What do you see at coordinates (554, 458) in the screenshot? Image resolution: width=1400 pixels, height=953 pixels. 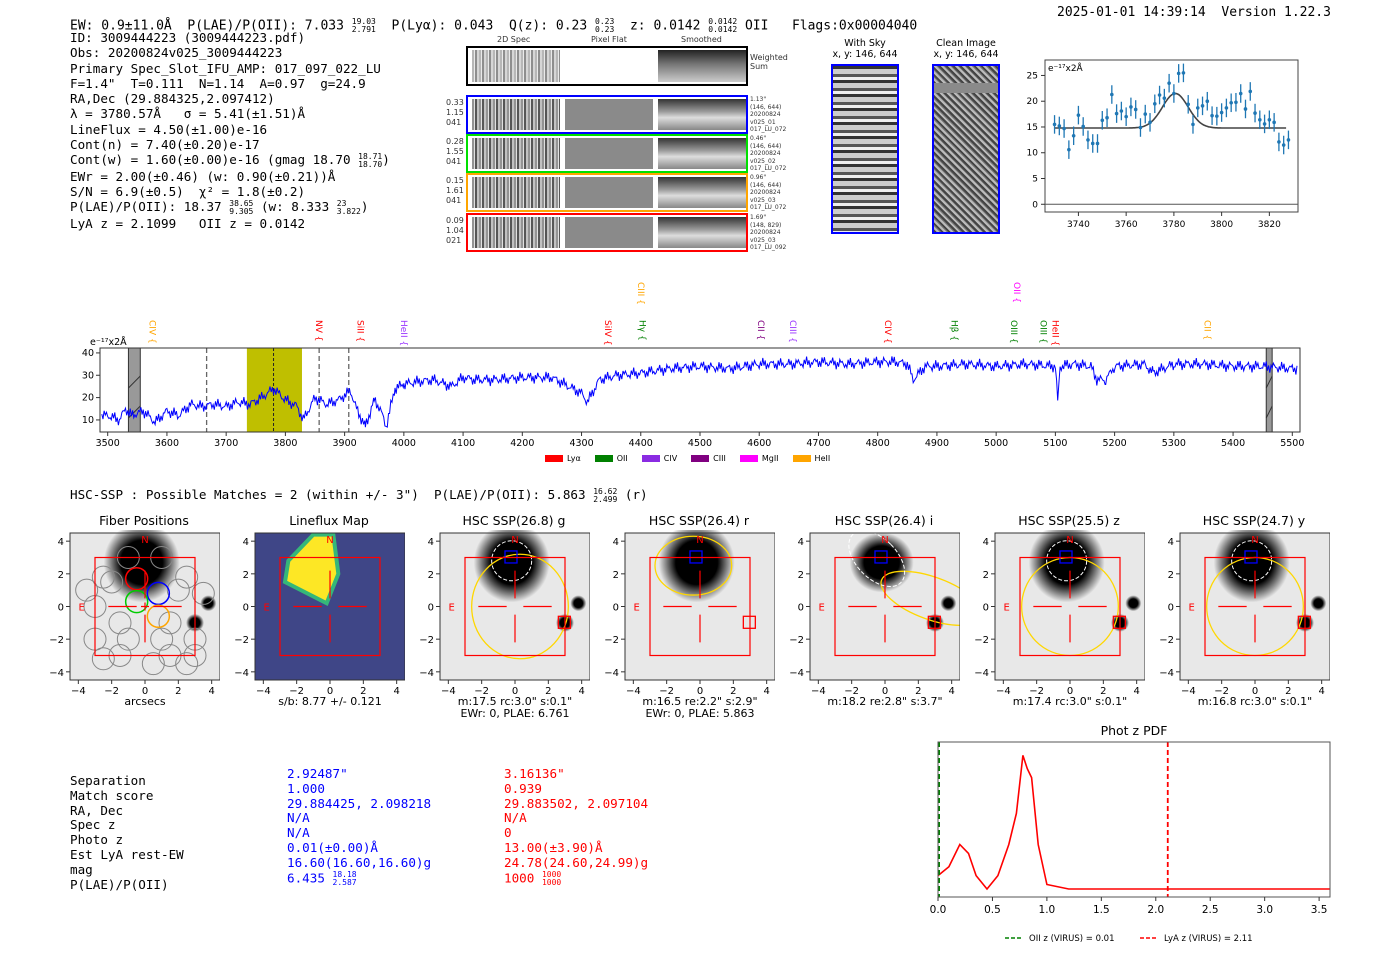 I see `legend-swatch` at bounding box center [554, 458].